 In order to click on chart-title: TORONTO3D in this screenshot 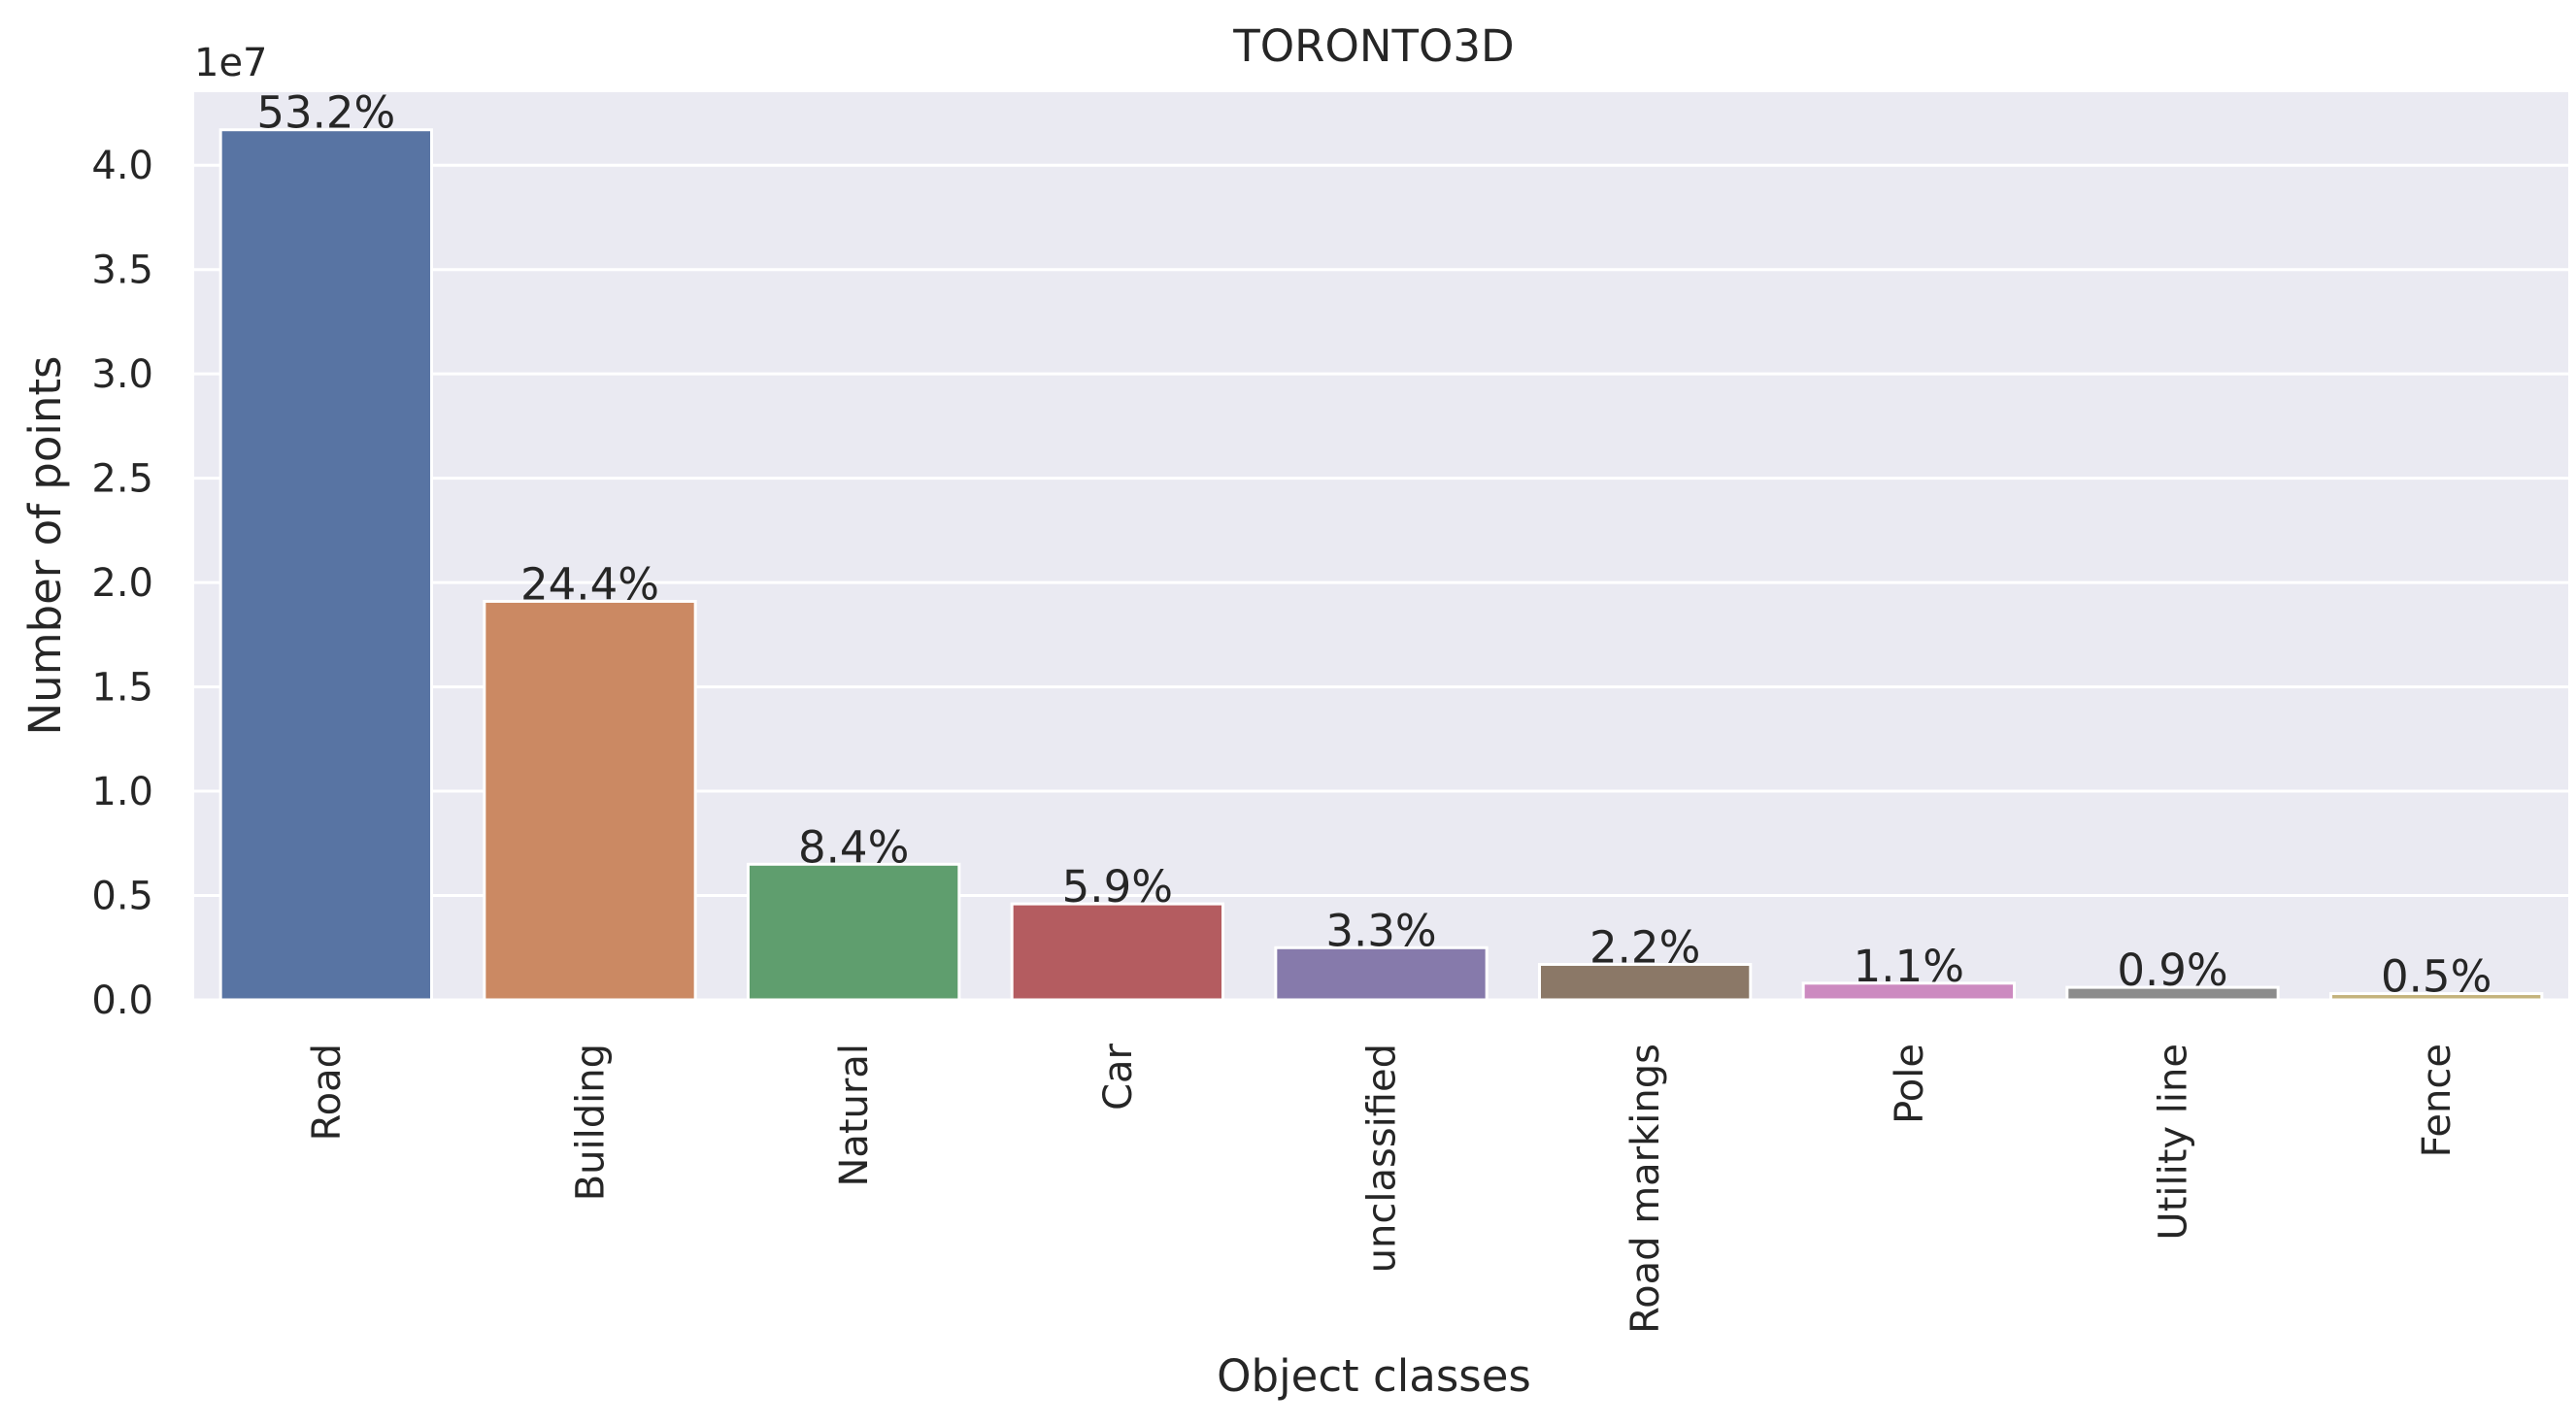, I will do `click(1373, 46)`.